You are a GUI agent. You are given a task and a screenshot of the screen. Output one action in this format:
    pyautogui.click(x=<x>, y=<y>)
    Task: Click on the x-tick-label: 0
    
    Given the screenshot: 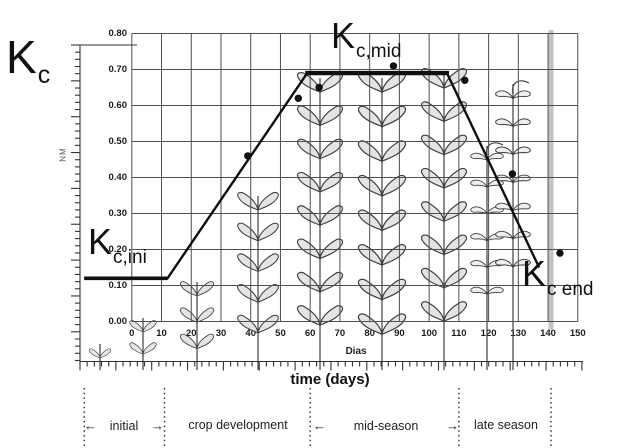 What is the action you would take?
    pyautogui.click(x=132, y=333)
    